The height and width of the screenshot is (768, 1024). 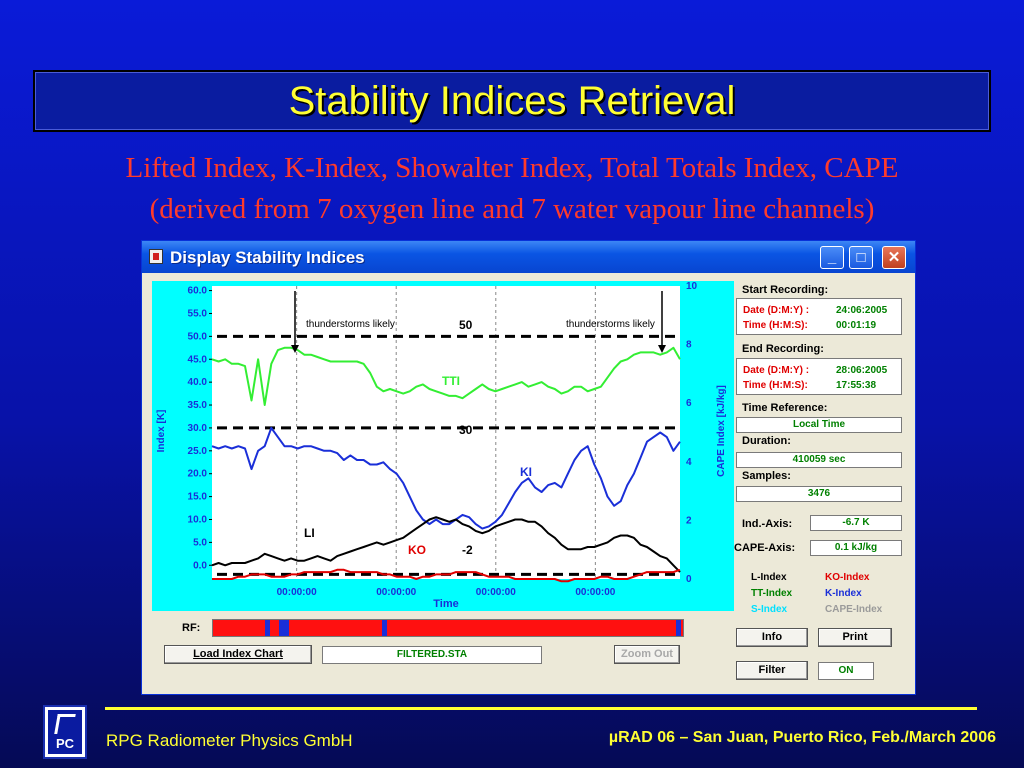 I want to click on y-tick-label: 60.0, so click(x=198, y=291).